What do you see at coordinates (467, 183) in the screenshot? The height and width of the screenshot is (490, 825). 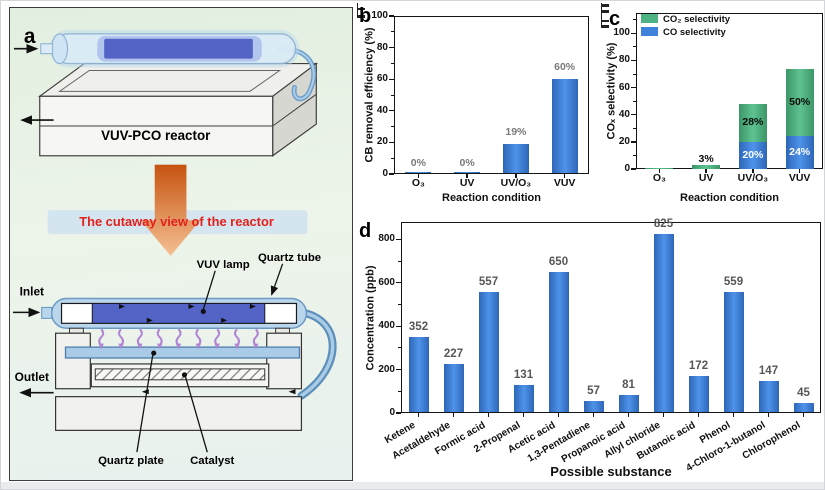 I see `x-tick-label-uv: UV` at bounding box center [467, 183].